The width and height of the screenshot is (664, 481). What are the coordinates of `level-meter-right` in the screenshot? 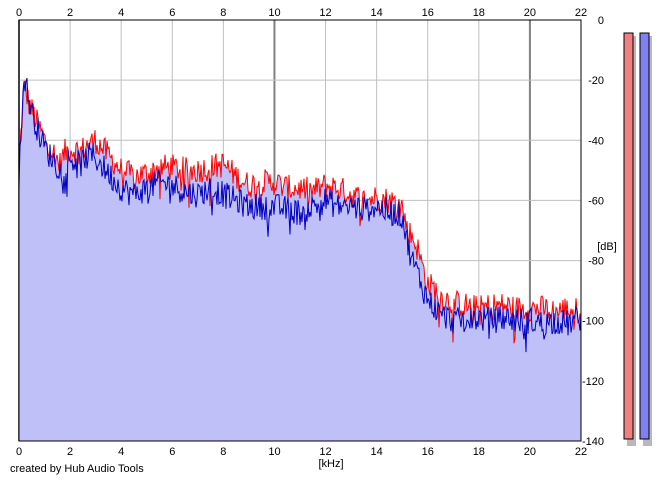 It's located at (644, 236).